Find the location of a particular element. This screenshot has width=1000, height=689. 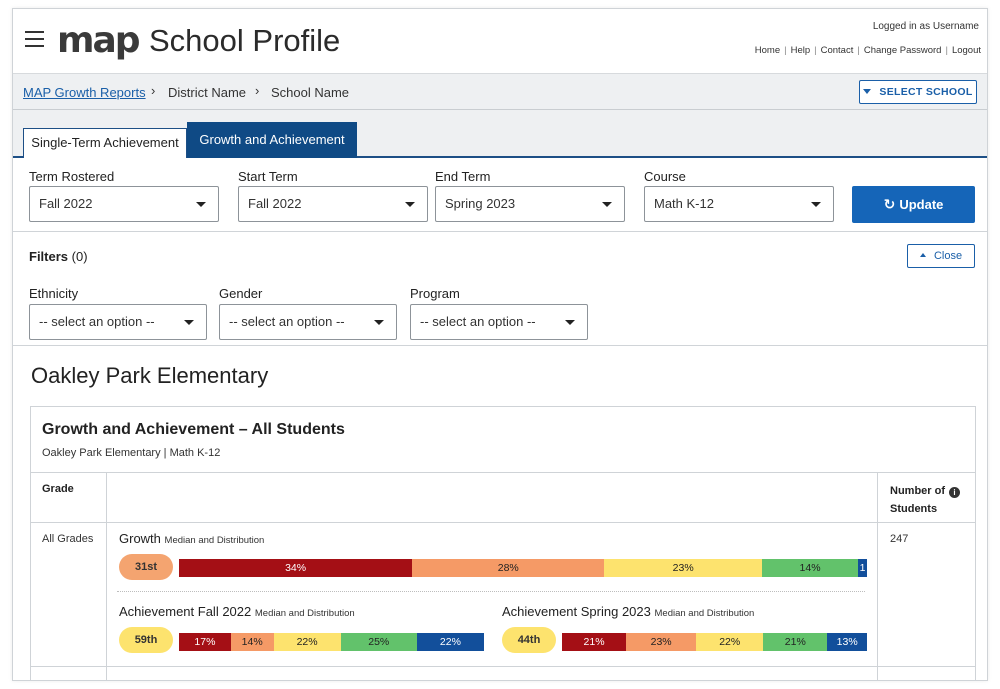

course-select: Math K-12 is located at coordinates (739, 204).